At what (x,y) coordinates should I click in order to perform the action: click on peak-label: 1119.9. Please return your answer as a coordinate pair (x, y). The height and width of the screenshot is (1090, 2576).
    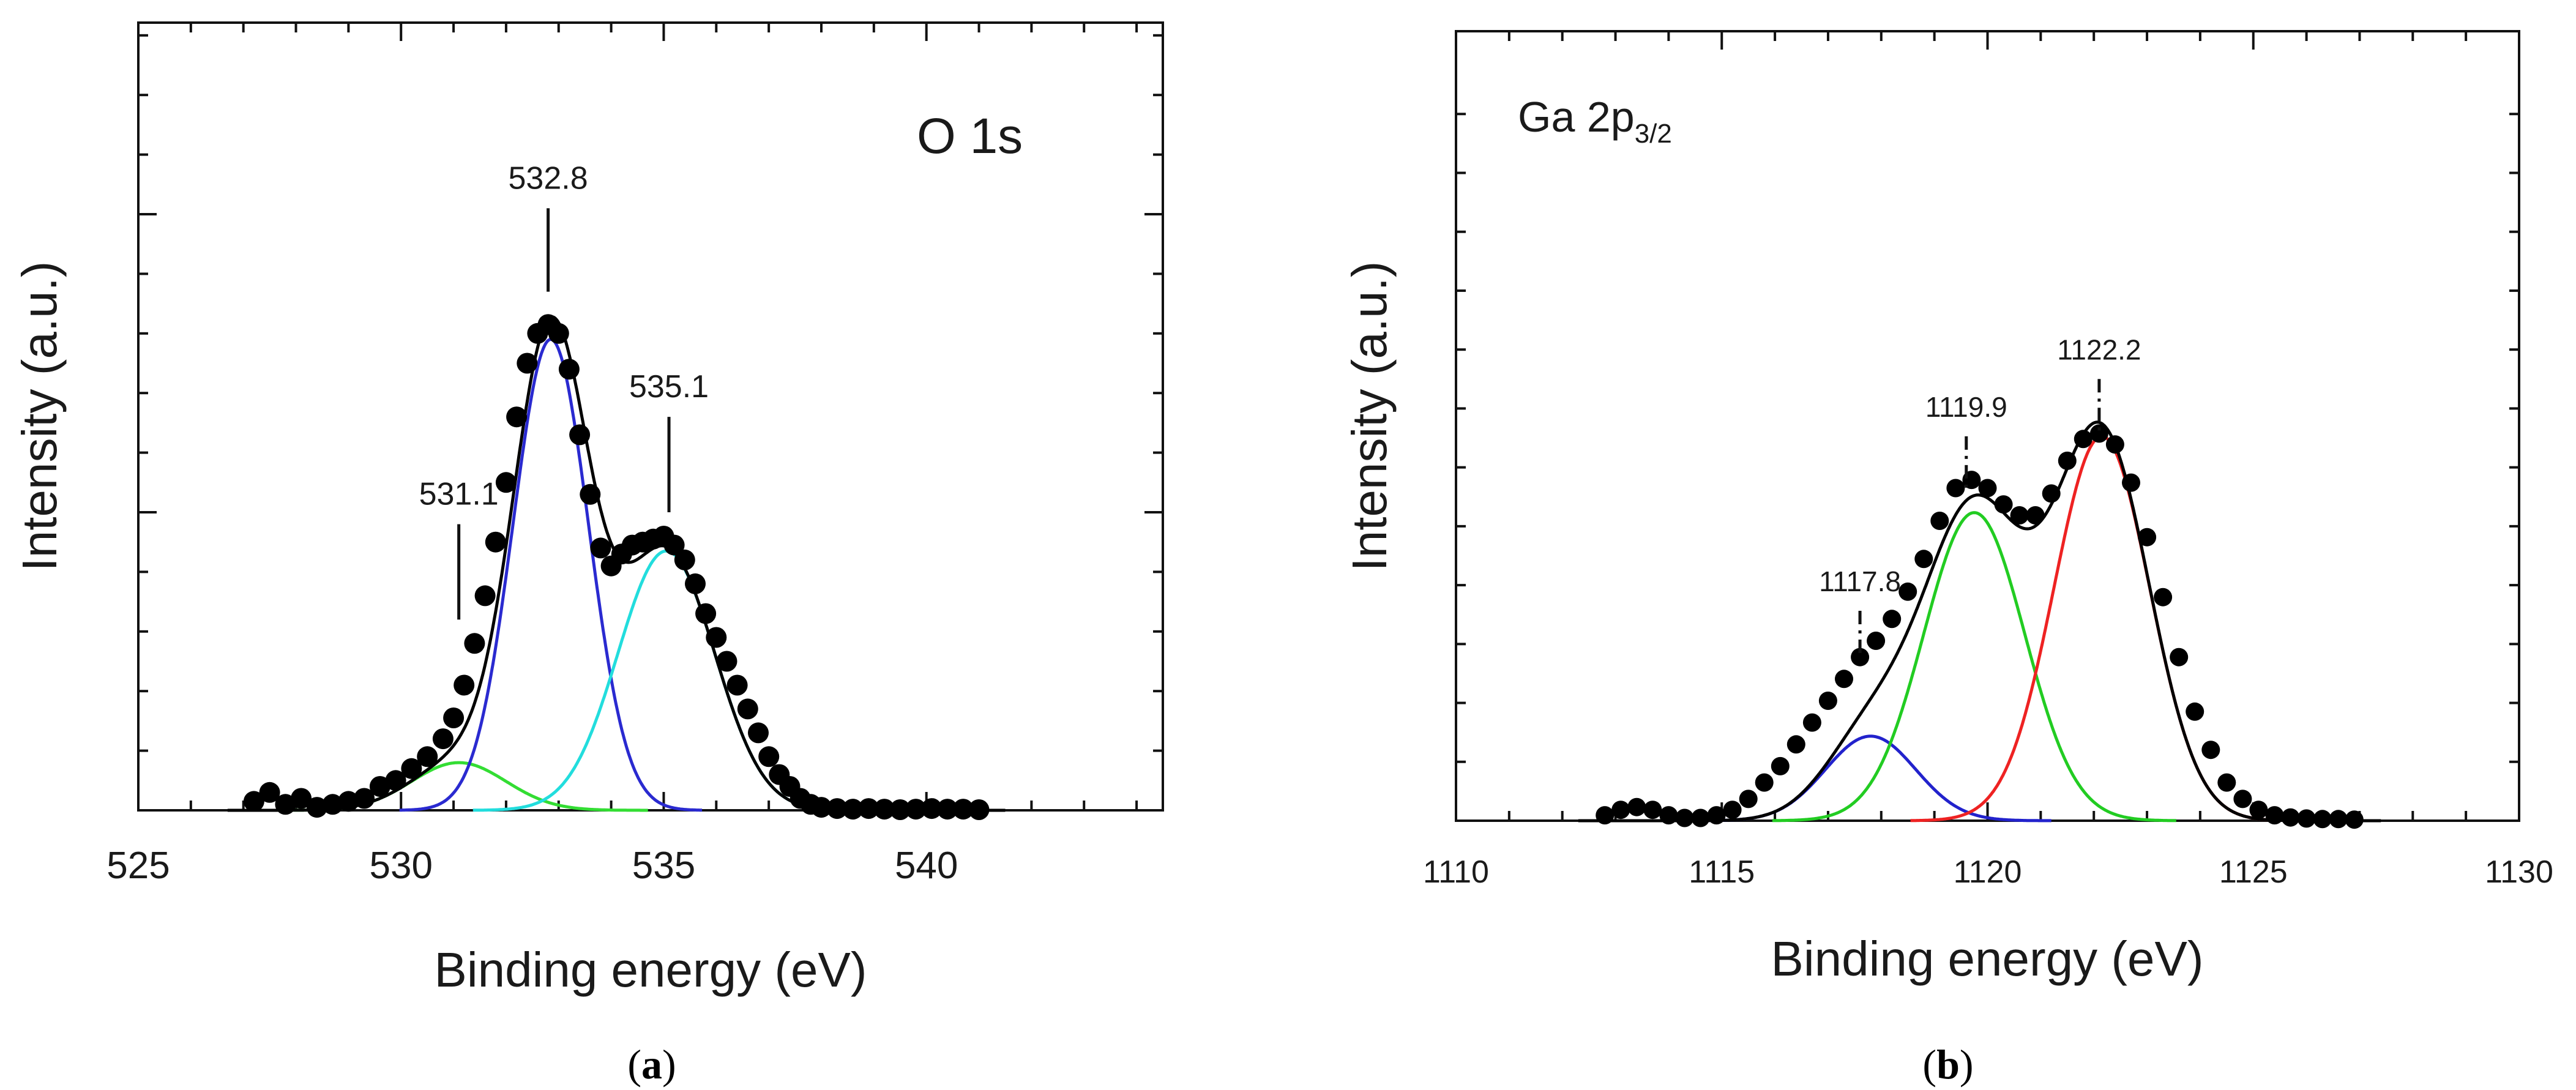
    Looking at the image, I should click on (1966, 407).